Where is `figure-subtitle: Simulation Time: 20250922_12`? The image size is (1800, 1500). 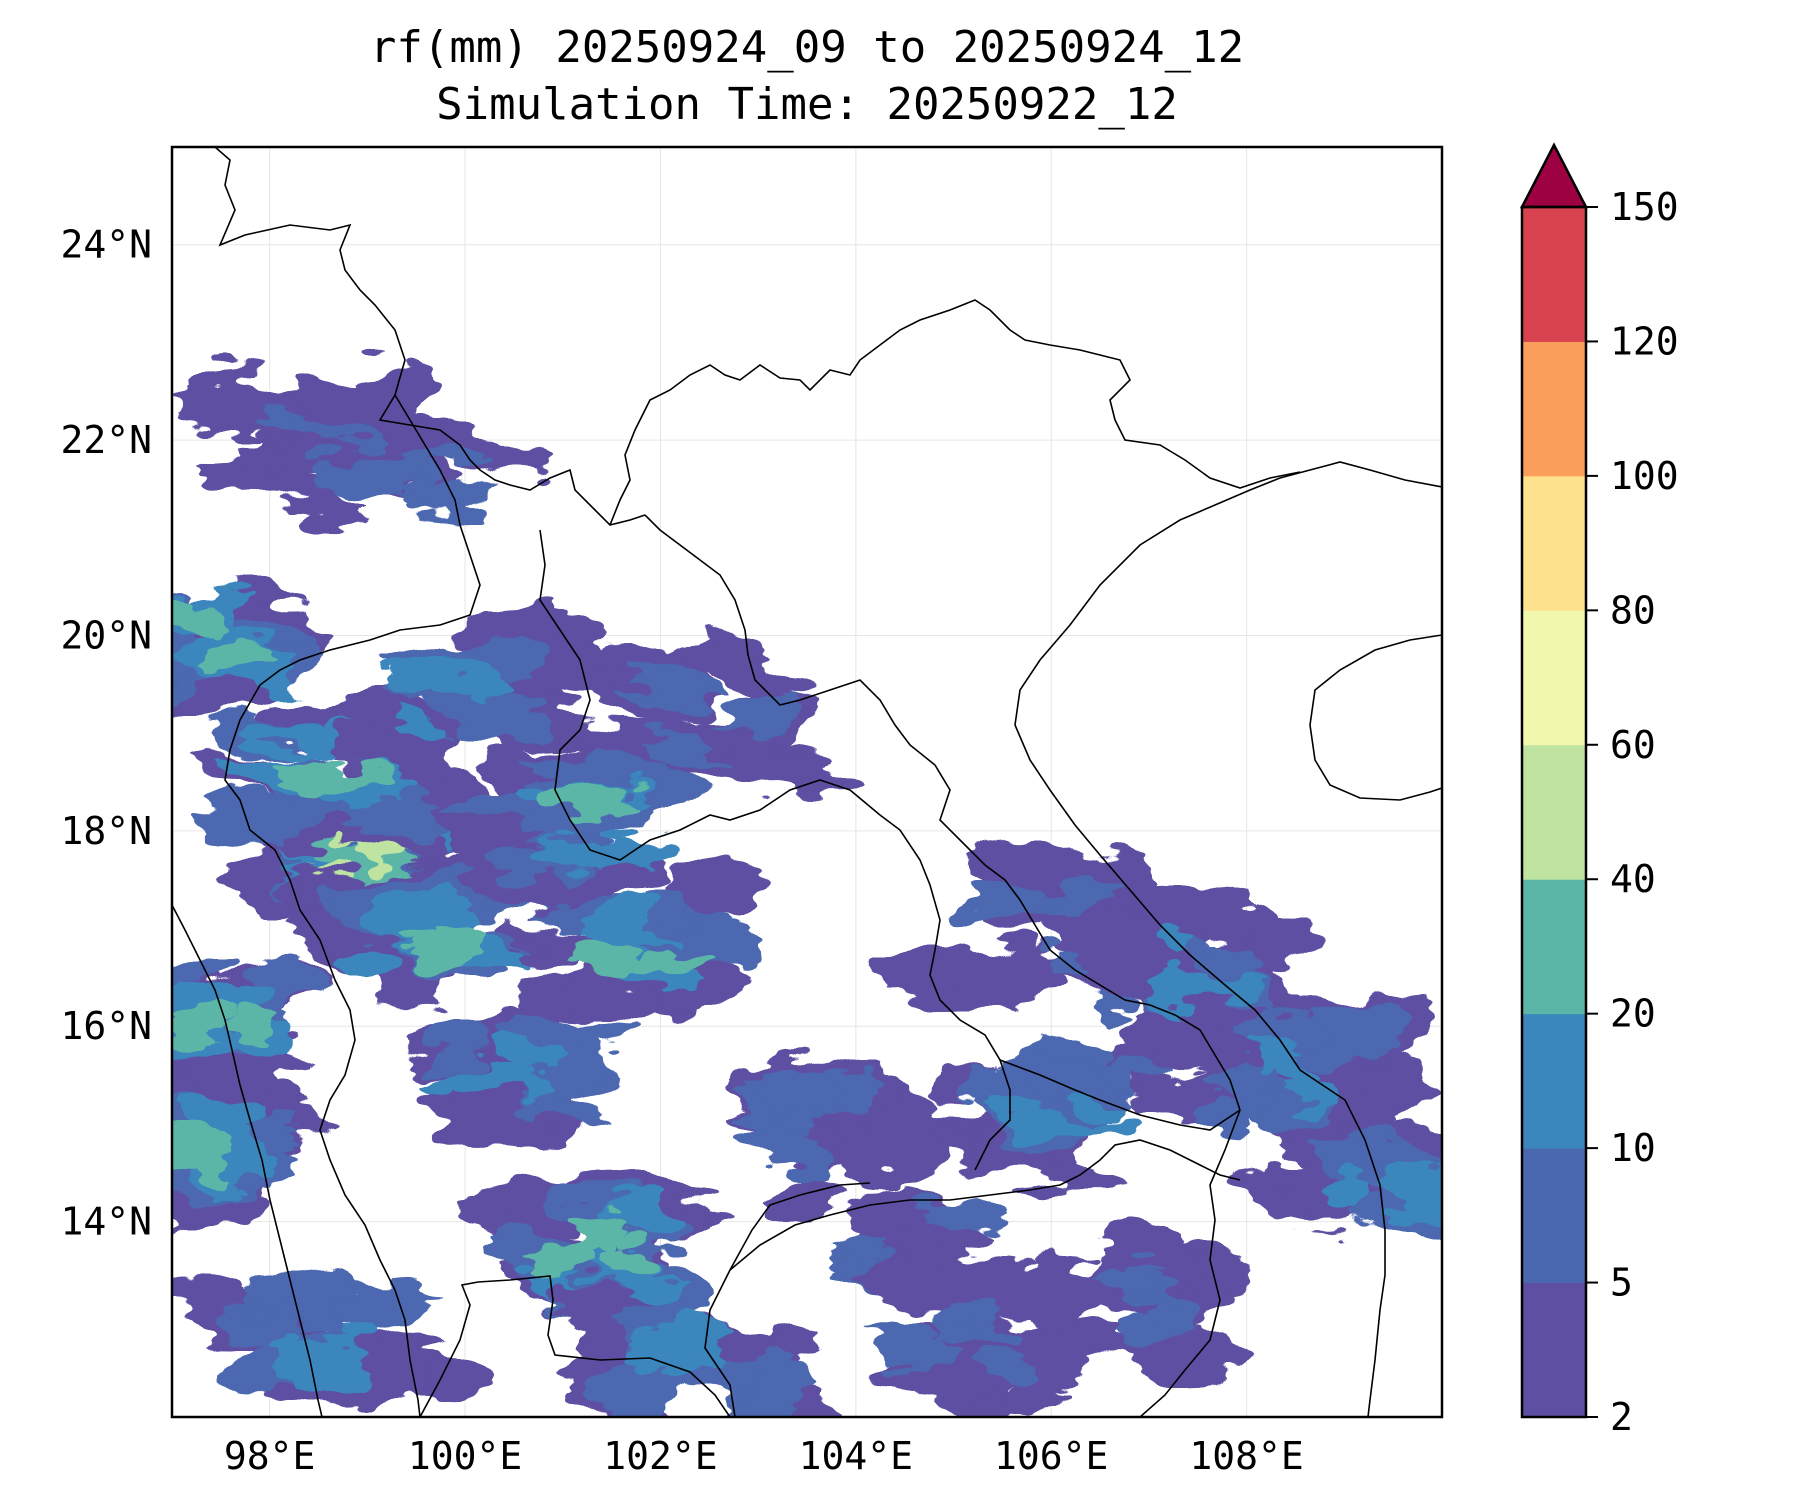
figure-subtitle: Simulation Time: 20250922_12 is located at coordinates (807, 104).